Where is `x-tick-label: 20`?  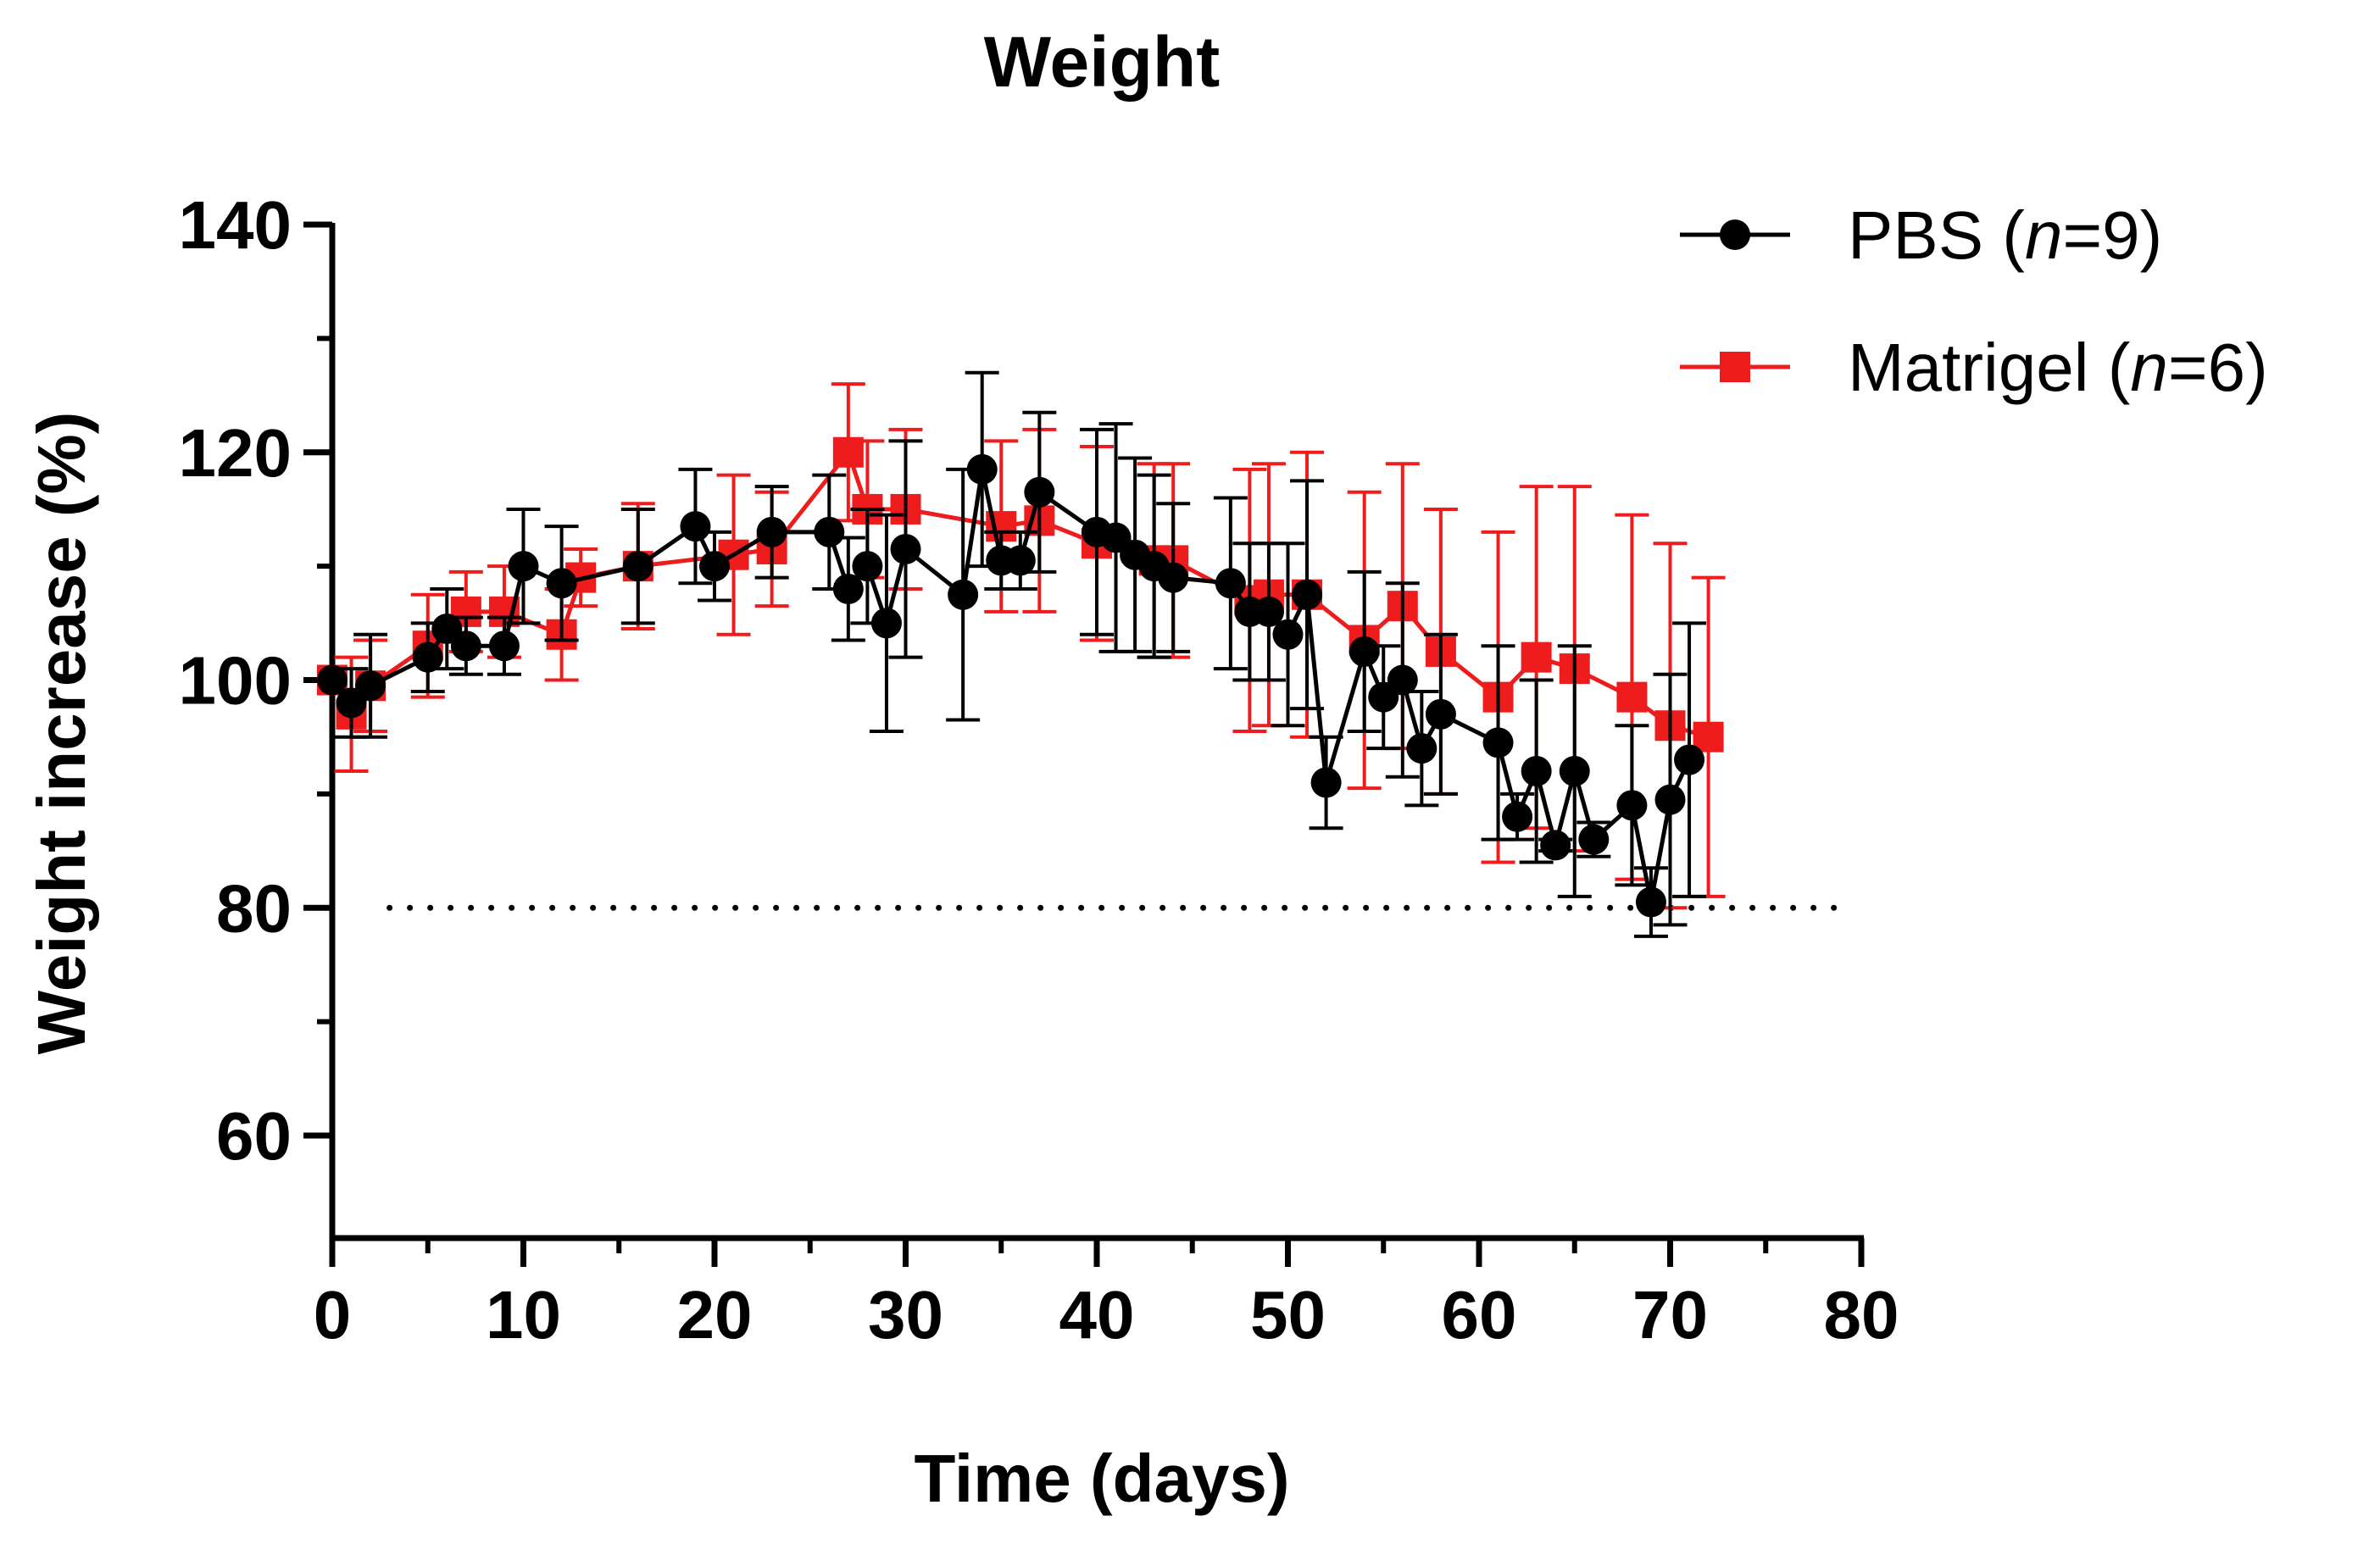
x-tick-label: 20 is located at coordinates (715, 1314).